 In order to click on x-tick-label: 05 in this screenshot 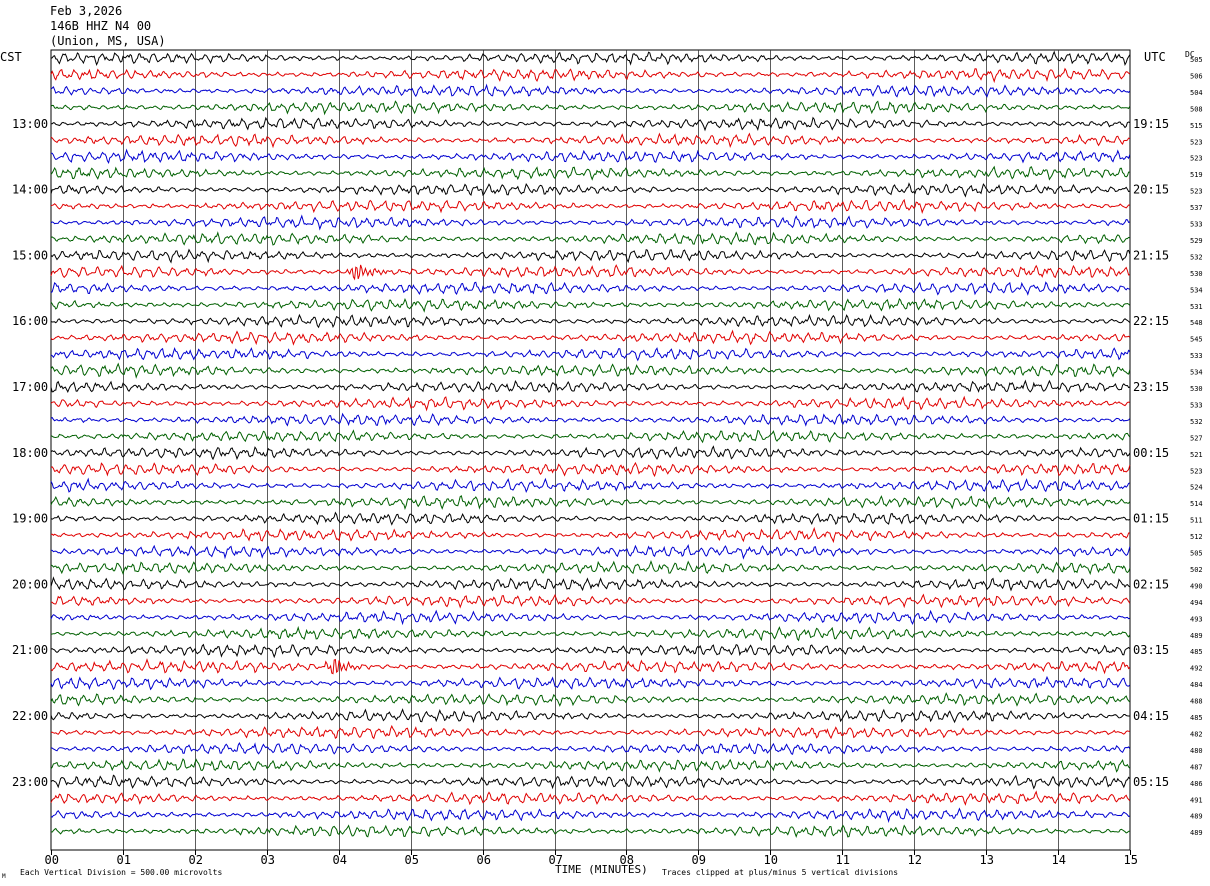, I will do `click(412, 860)`.